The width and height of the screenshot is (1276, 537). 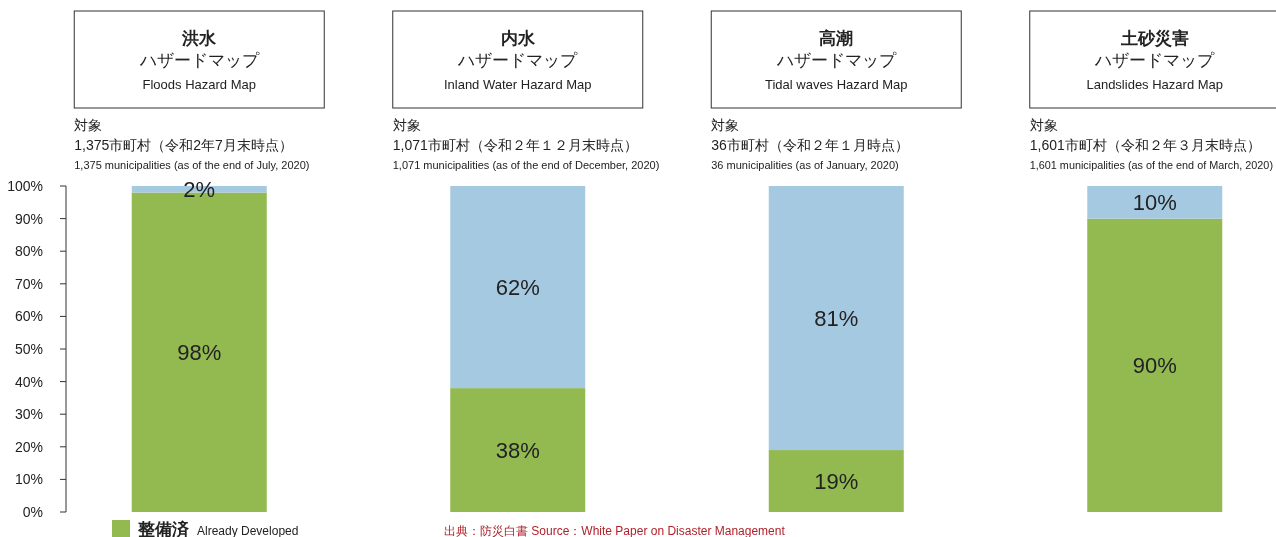 I want to click on data-label: 90%, so click(x=1154, y=366).